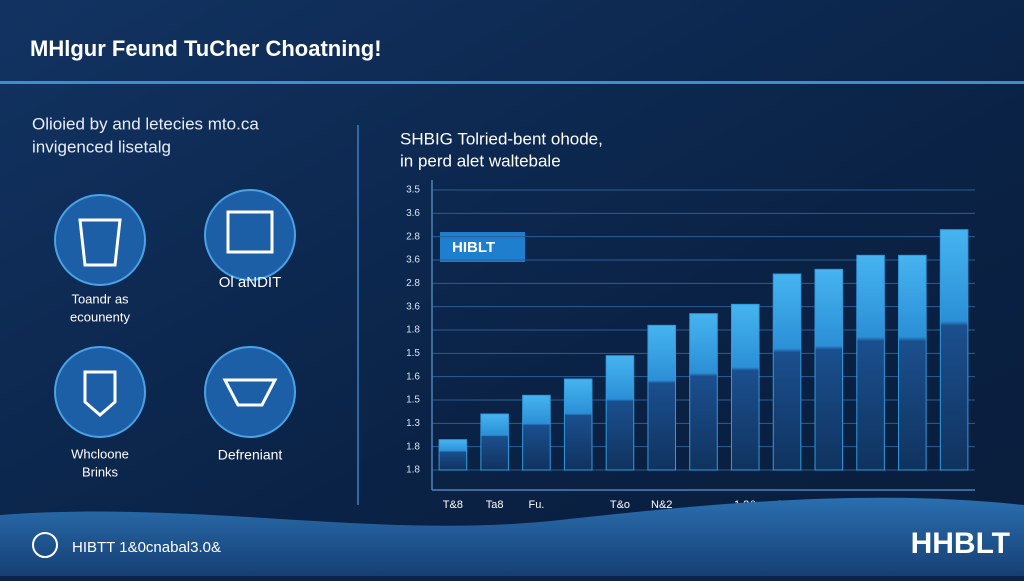 This screenshot has width=1024, height=581. What do you see at coordinates (960, 543) in the screenshot?
I see `footer-right: HHBLT` at bounding box center [960, 543].